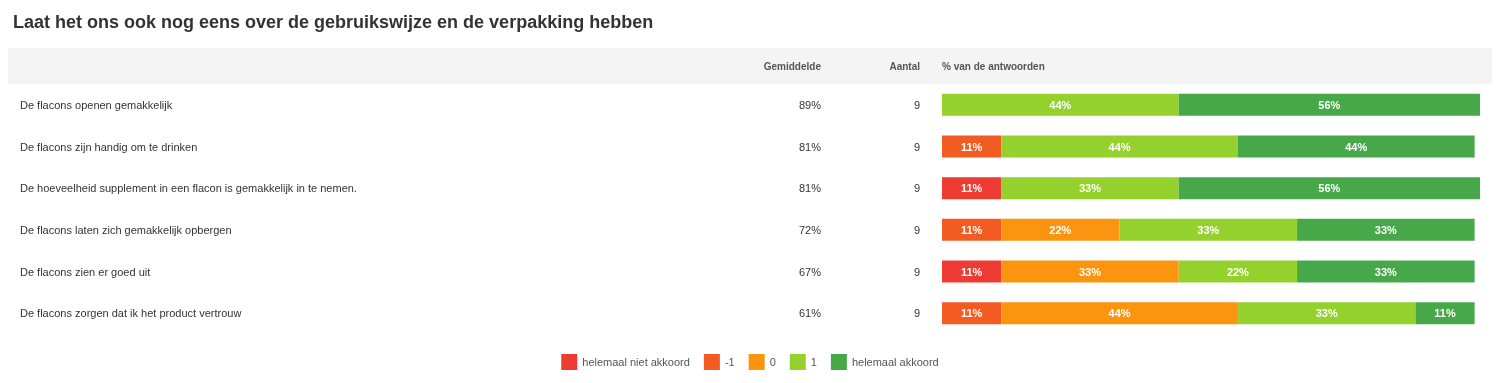 The height and width of the screenshot is (383, 1500). I want to click on text: Laat het ons ook nog eens over de gebruikswijze en de verpakking hebben, so click(333, 22).